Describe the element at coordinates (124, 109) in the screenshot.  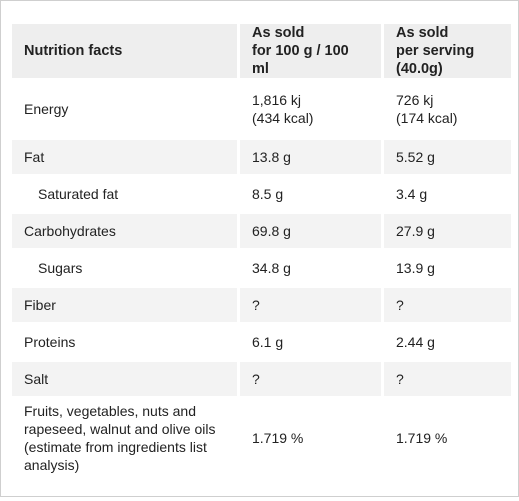
I see `row-label: Energy` at that location.